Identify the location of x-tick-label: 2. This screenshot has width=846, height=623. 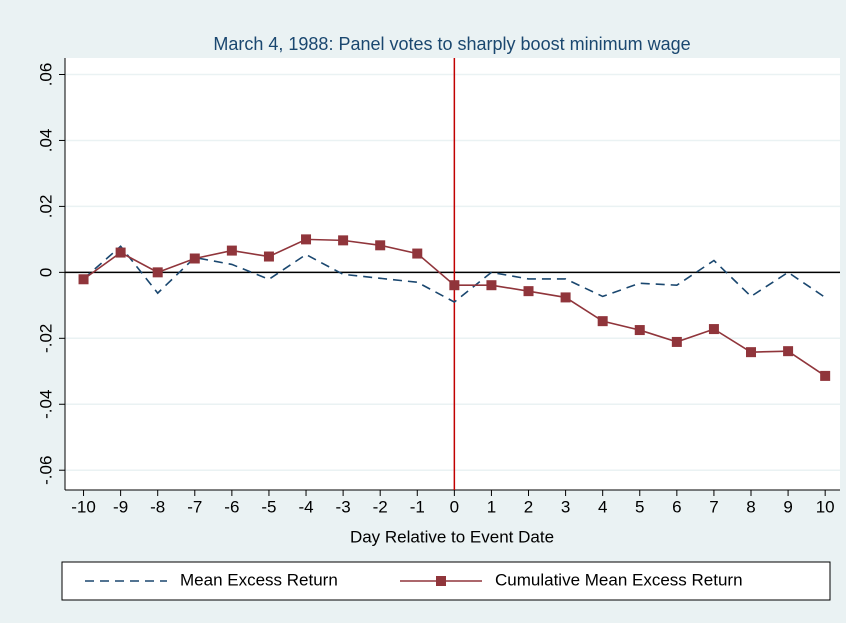
(528, 506).